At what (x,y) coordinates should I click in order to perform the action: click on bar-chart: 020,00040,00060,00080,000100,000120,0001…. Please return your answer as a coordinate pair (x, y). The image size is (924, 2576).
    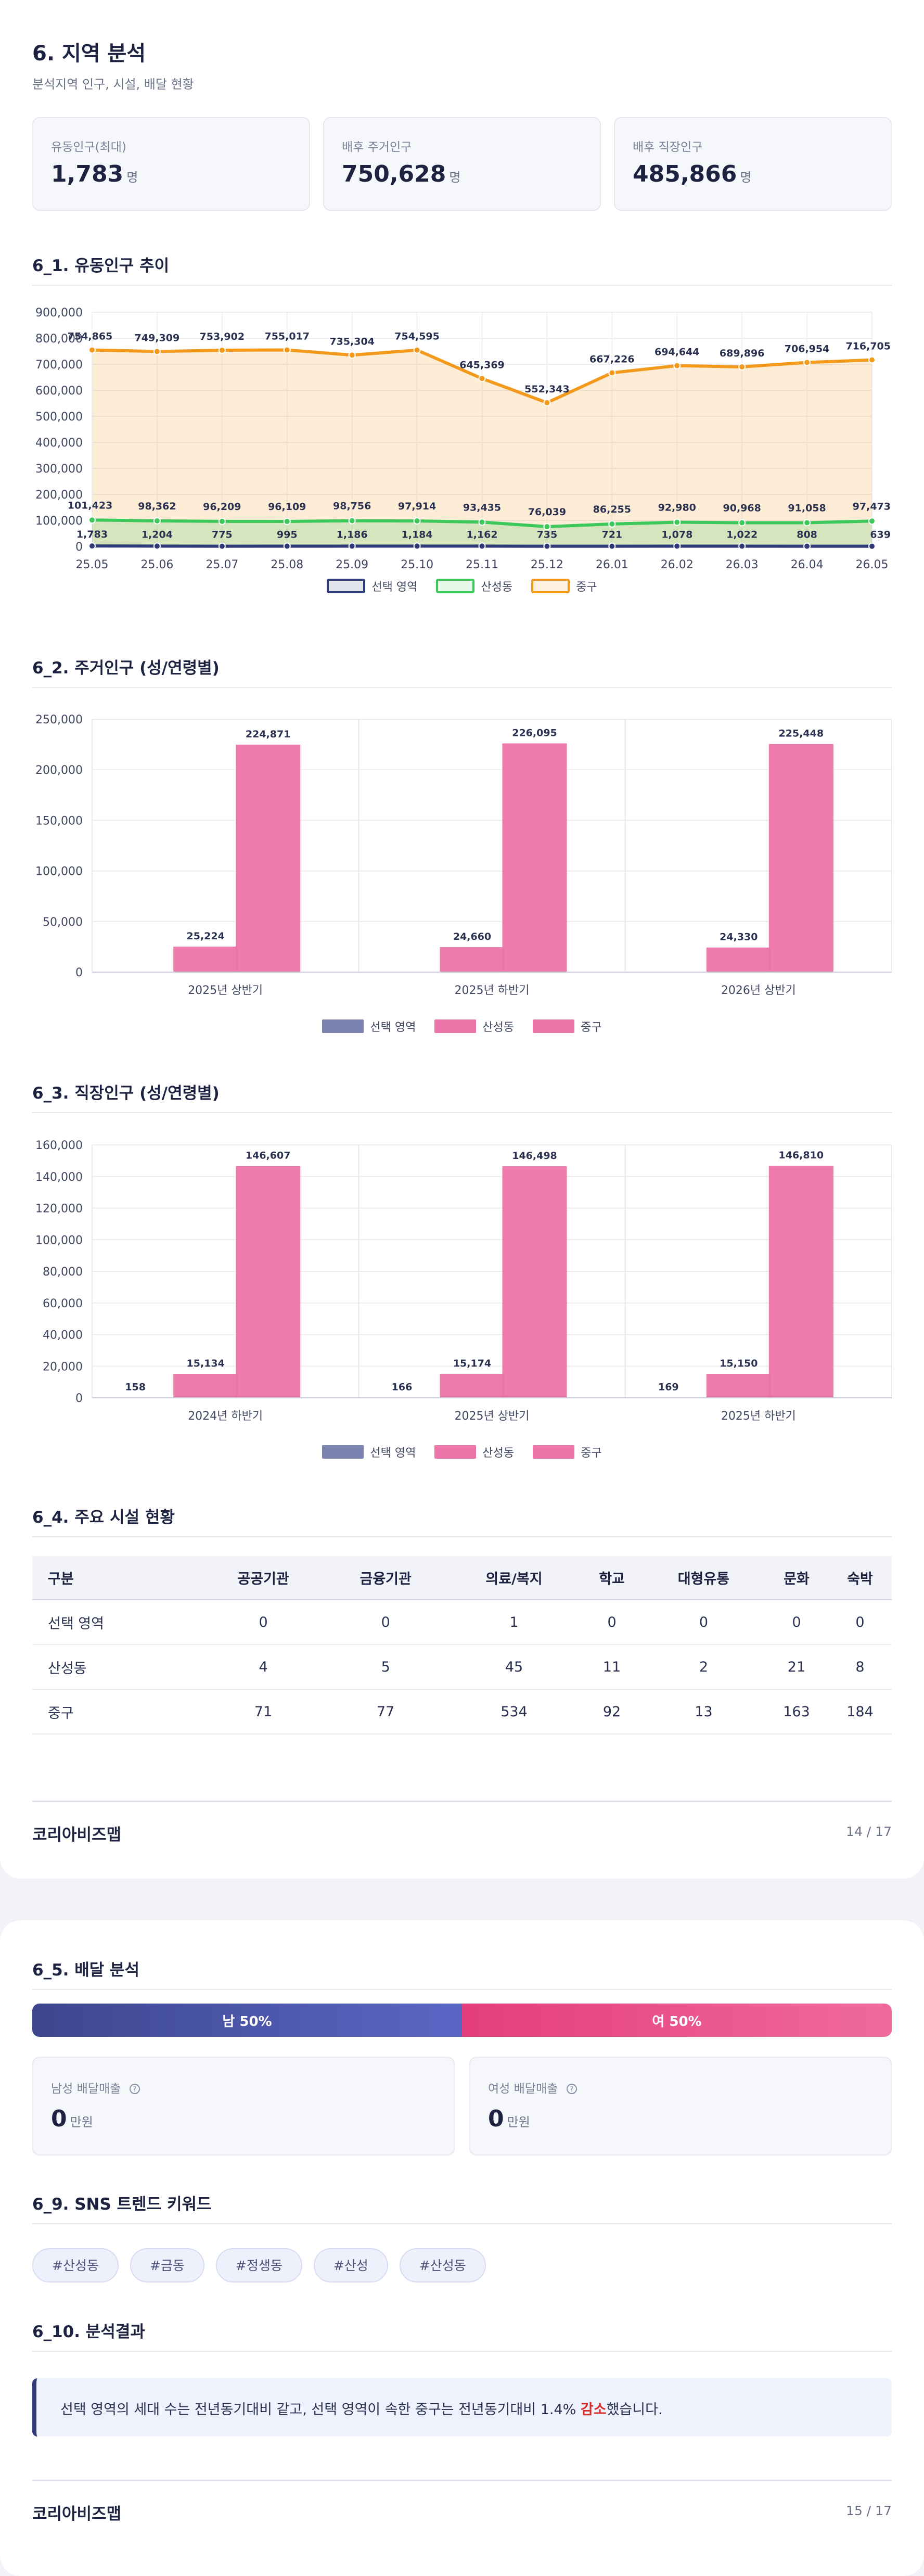
    Looking at the image, I should click on (462, 1289).